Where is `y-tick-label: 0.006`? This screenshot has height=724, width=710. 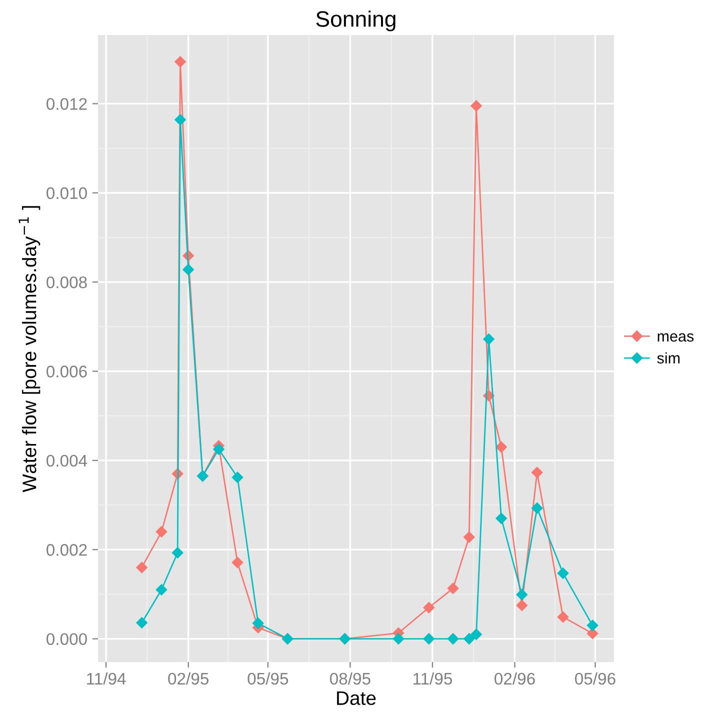
y-tick-label: 0.006 is located at coordinates (66, 372).